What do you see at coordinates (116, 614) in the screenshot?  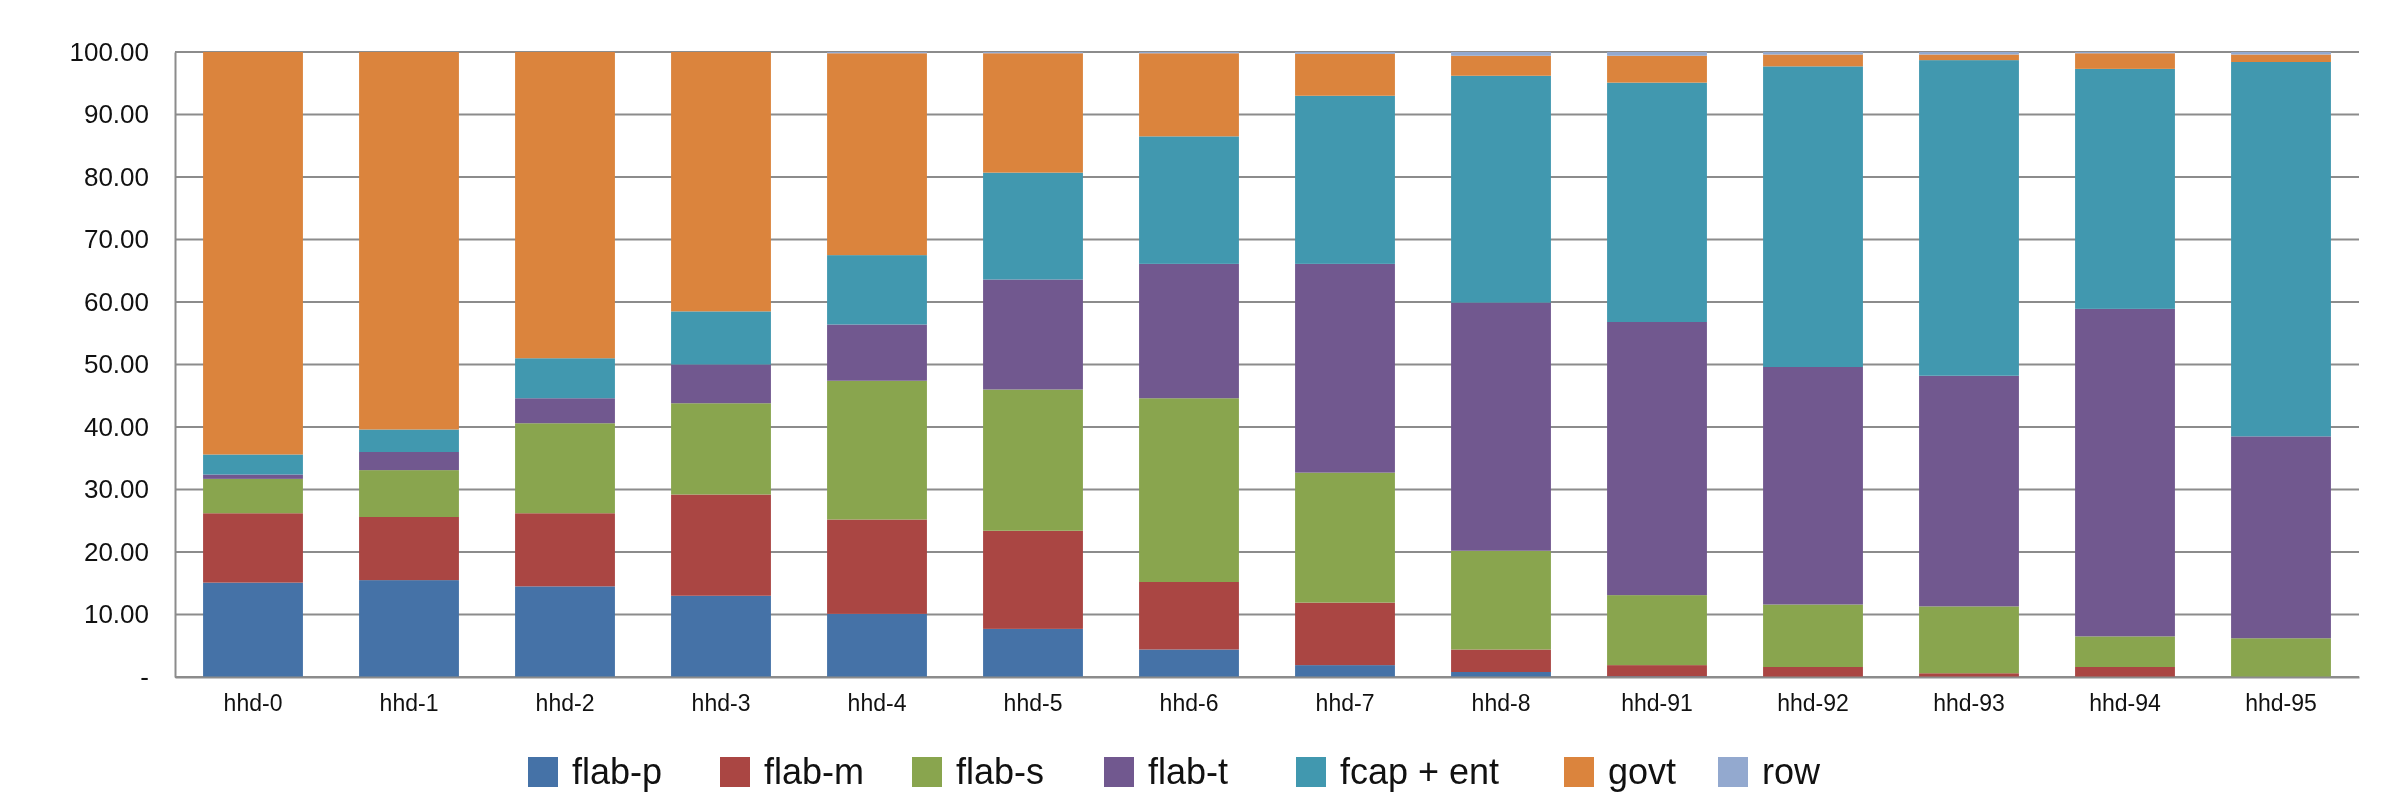 I see `y-tick-label: 10.00` at bounding box center [116, 614].